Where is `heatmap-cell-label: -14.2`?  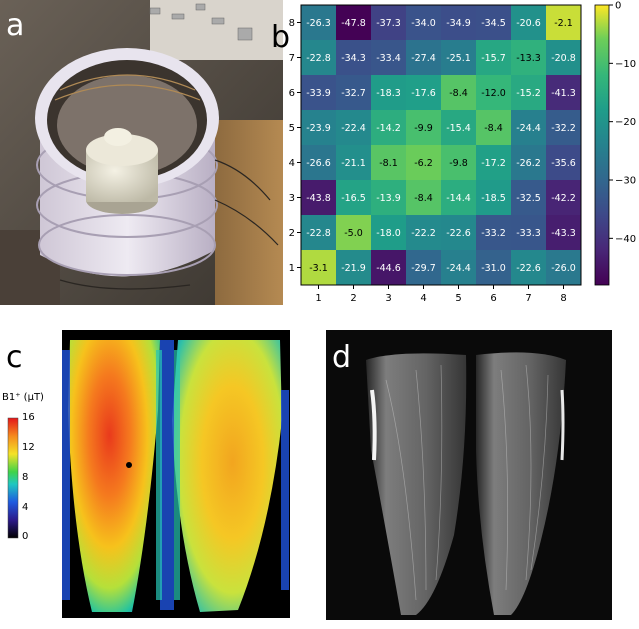
heatmap-cell-label: -14.2 is located at coordinates (388, 128).